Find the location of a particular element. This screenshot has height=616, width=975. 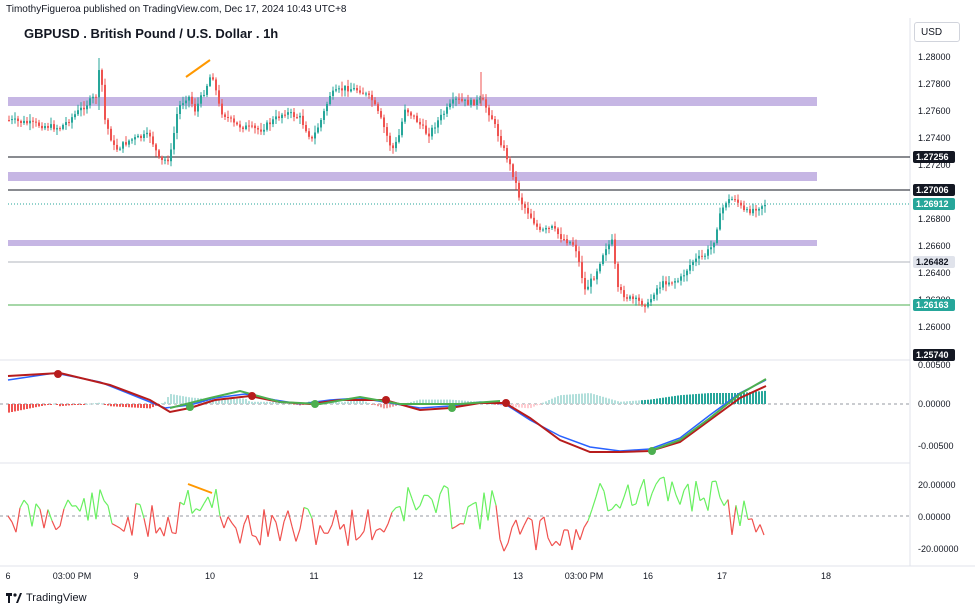

macd-tick-label: 0.00000 is located at coordinates (934, 404).